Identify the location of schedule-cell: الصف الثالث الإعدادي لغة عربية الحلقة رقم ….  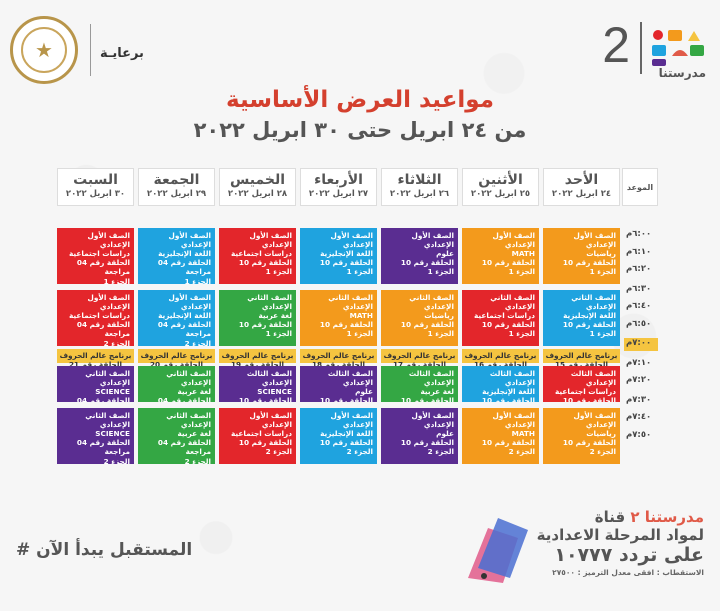
(419, 384).